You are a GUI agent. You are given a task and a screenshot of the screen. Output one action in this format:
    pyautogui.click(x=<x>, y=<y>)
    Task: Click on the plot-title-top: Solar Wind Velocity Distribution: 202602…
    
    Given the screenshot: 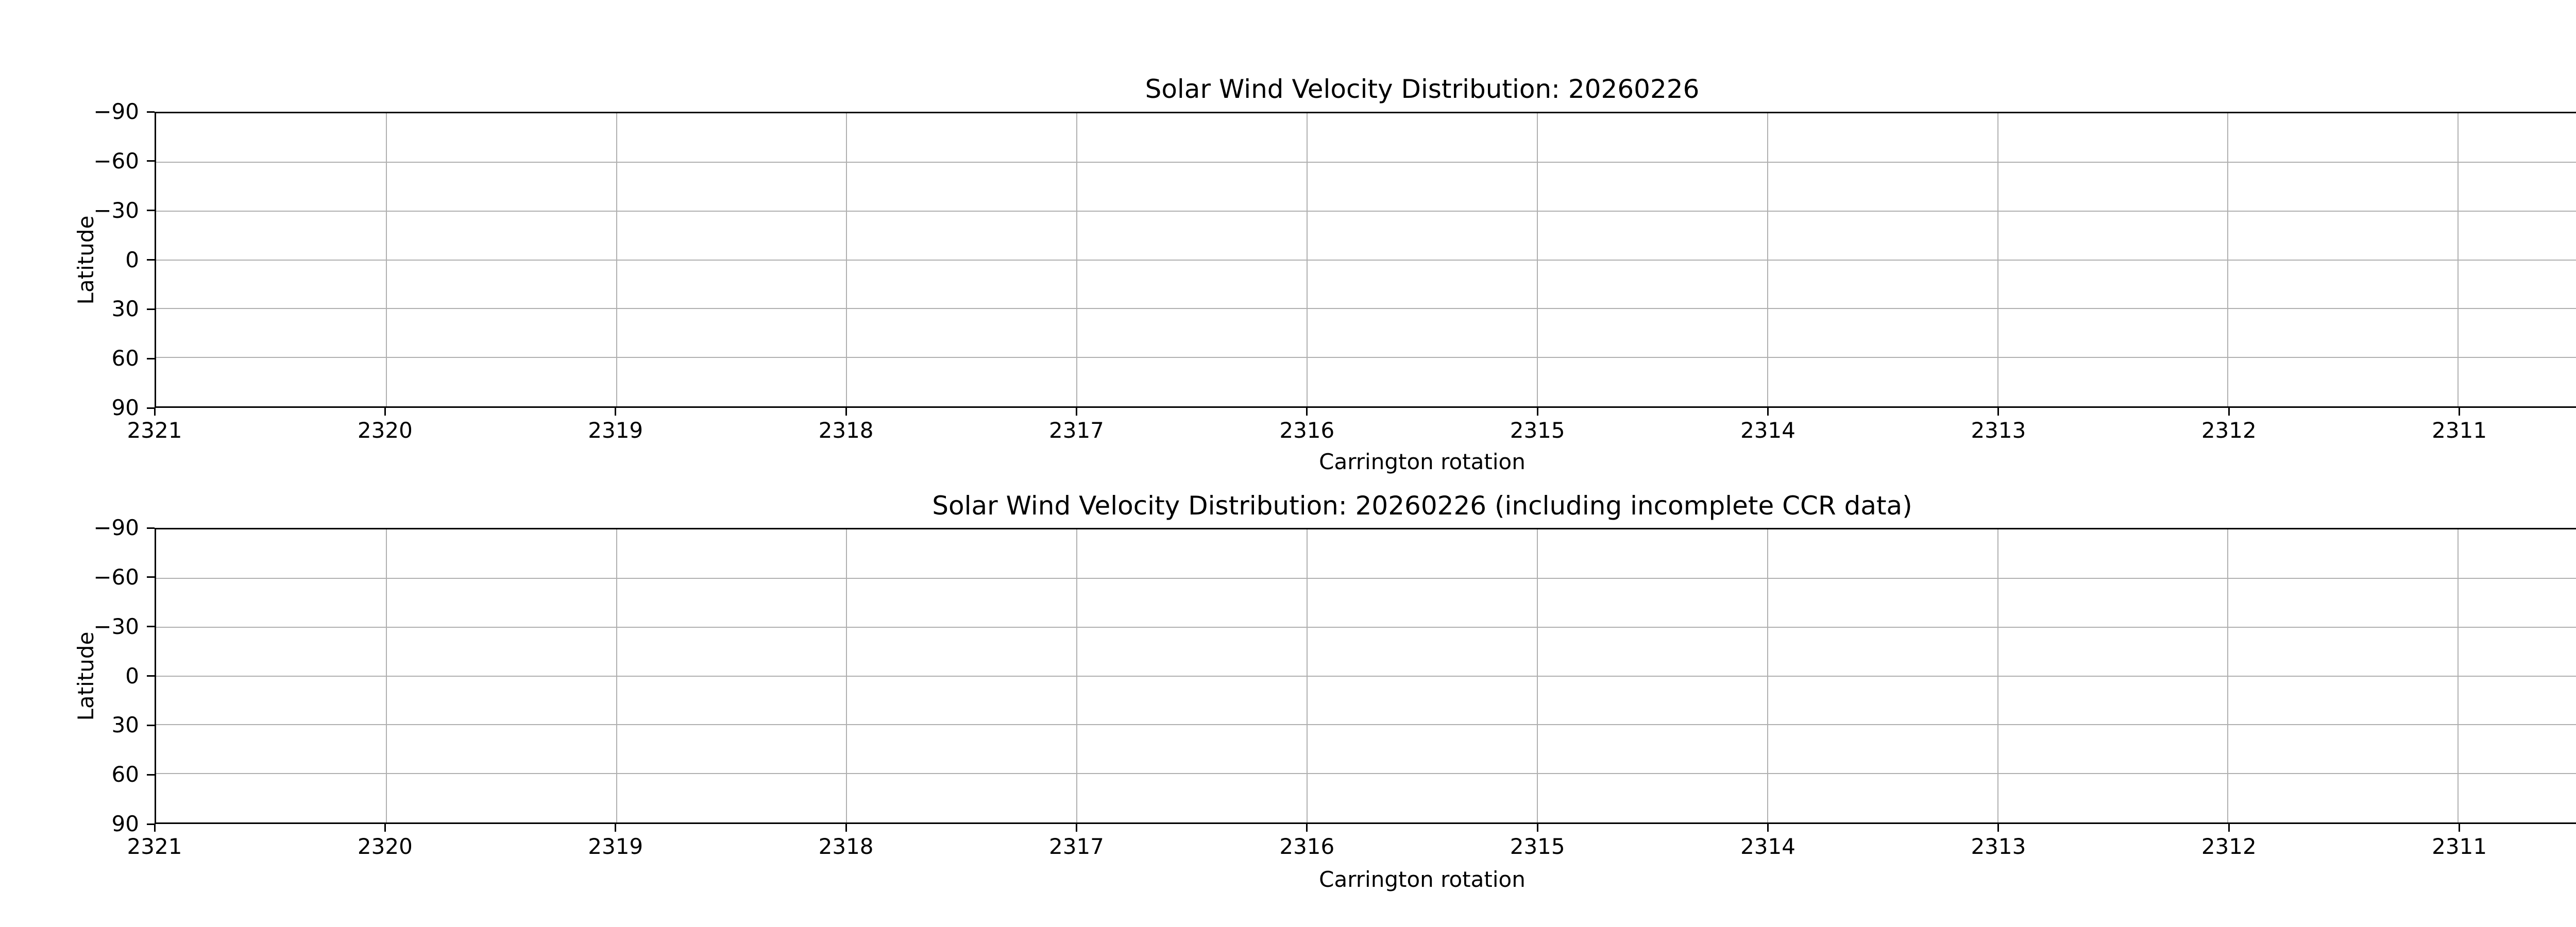 What is the action you would take?
    pyautogui.click(x=1422, y=89)
    